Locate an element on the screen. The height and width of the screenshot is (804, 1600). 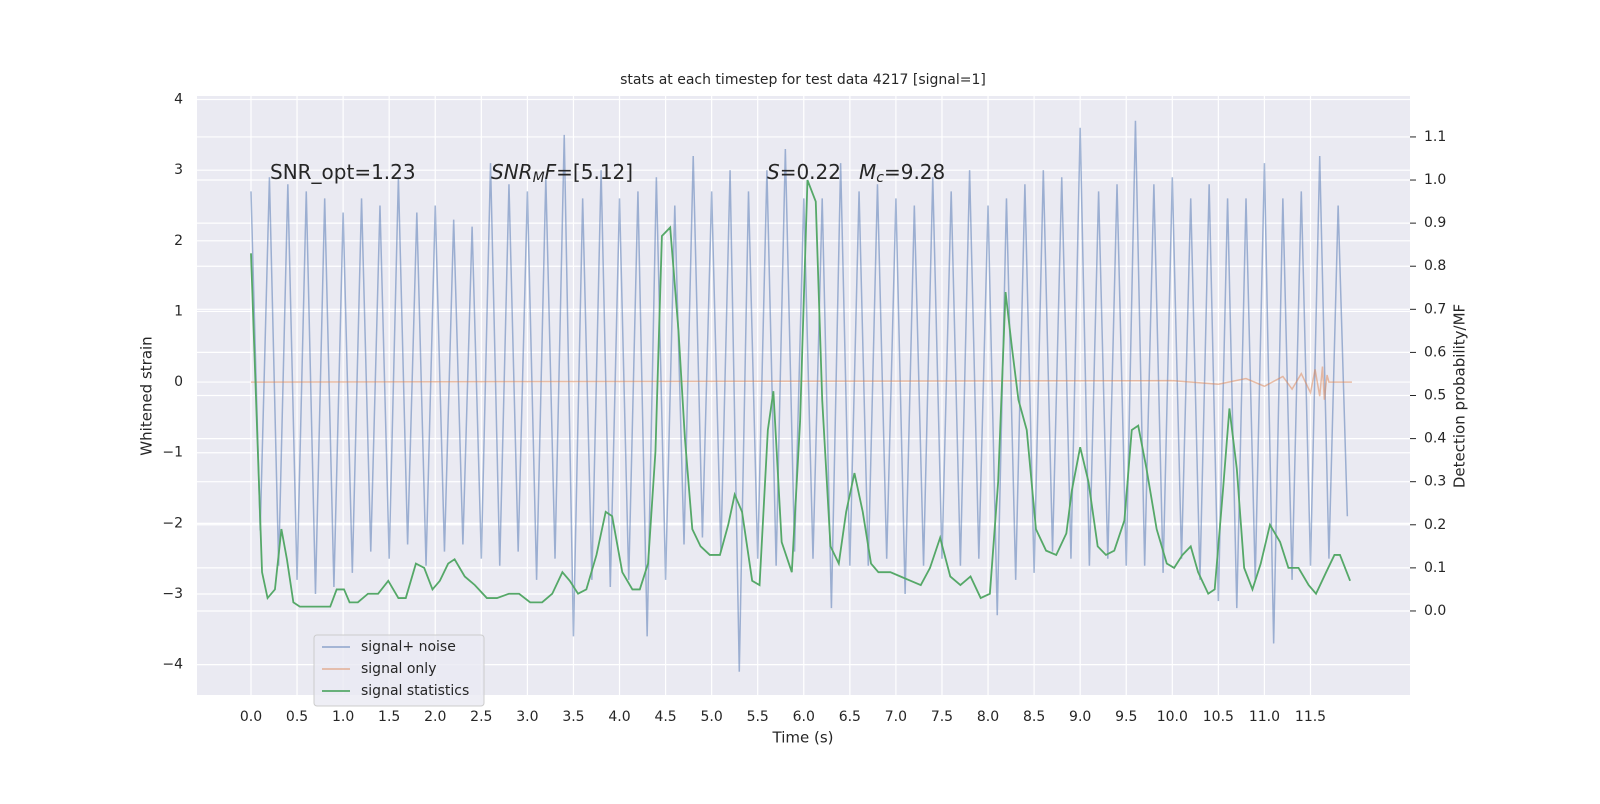
x-tick-label: 7.0 is located at coordinates (896, 717).